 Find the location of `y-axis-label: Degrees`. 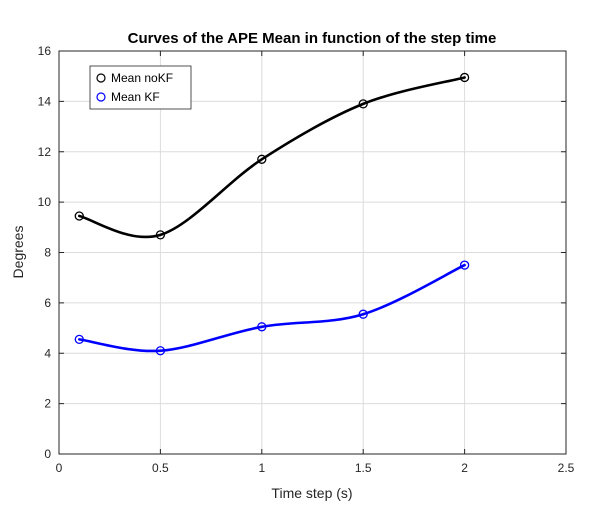

y-axis-label: Degrees is located at coordinates (18, 252).